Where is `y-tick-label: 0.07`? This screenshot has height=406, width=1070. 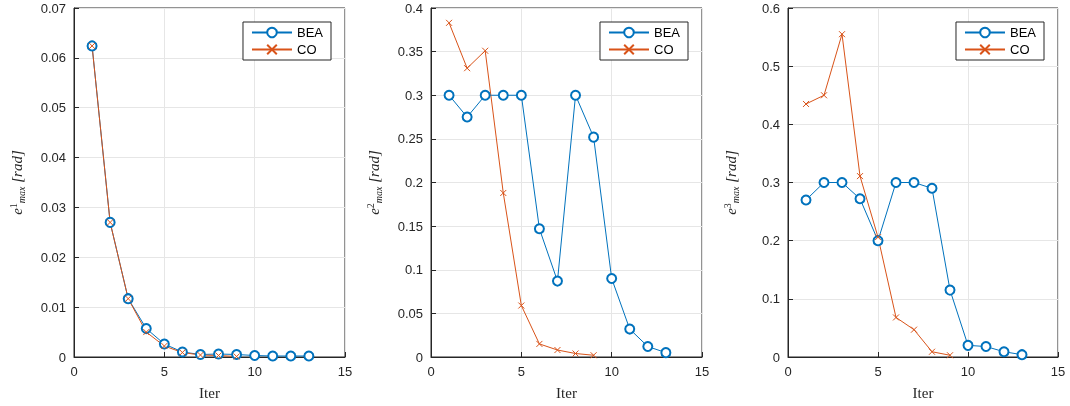 y-tick-label: 0.07 is located at coordinates (53, 8).